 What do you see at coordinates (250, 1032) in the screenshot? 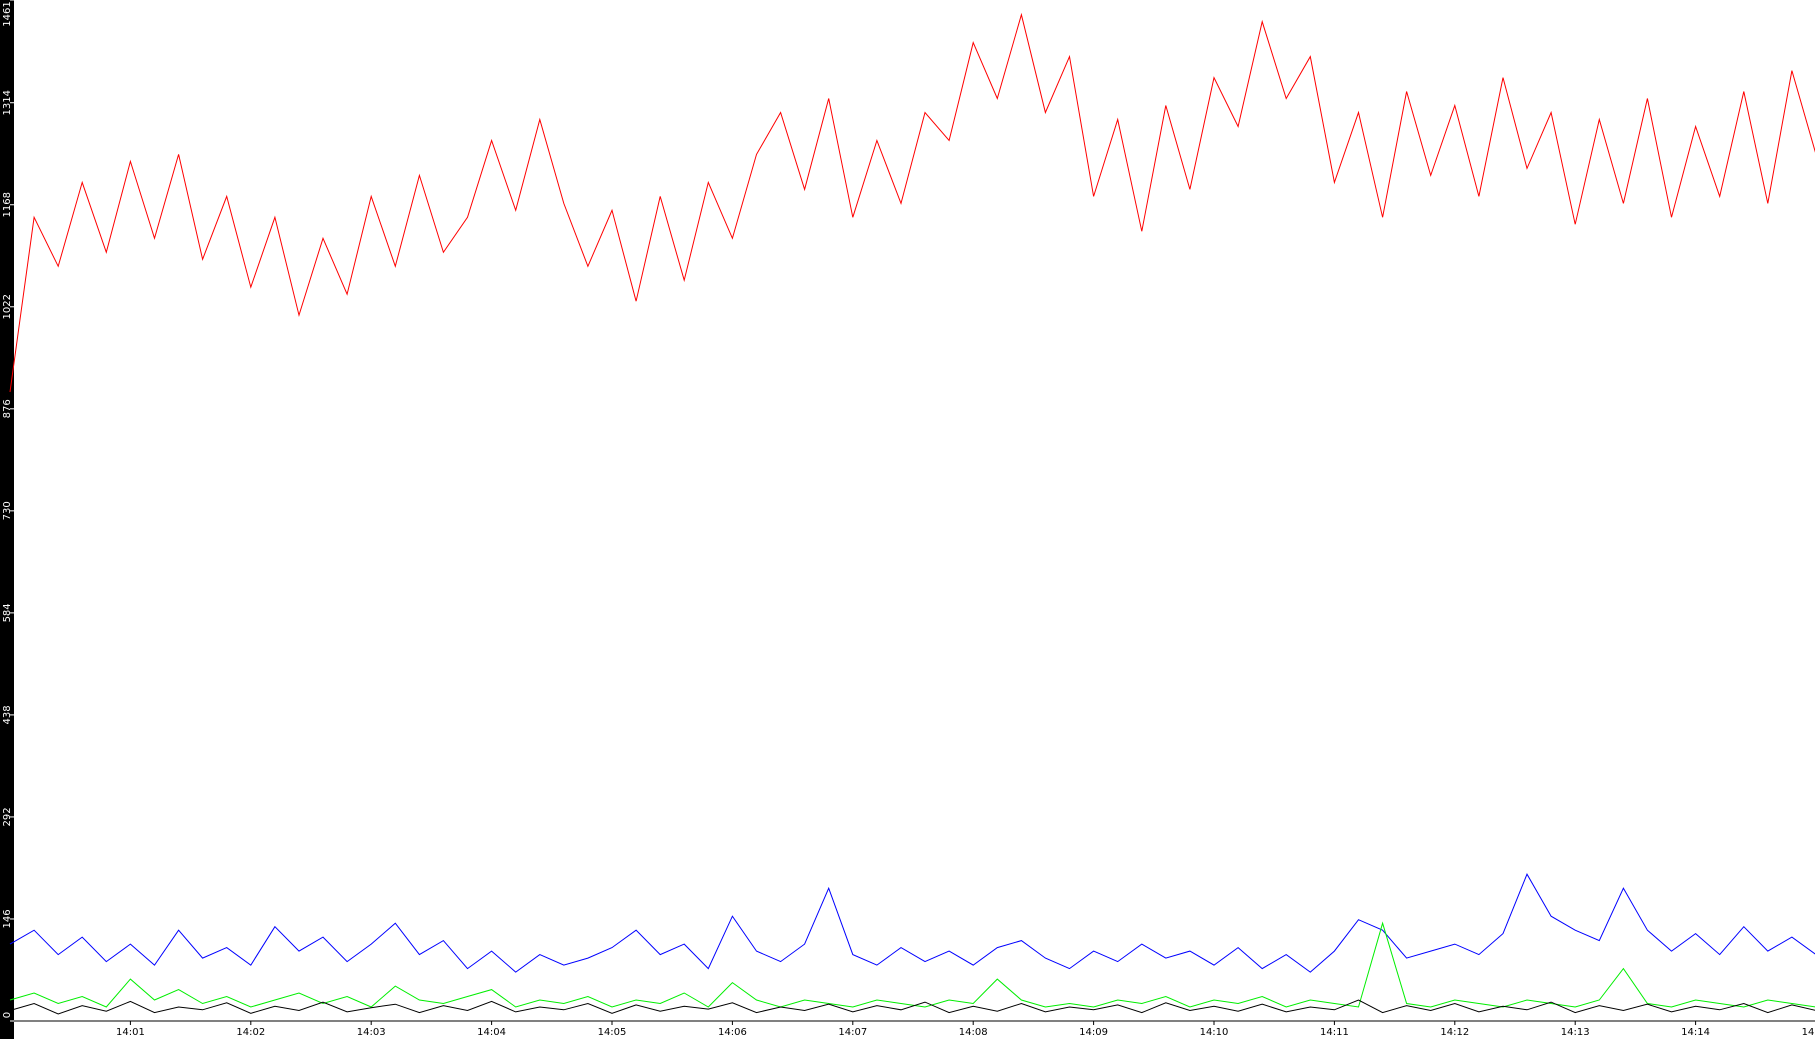
I see `x-tick-label: 14:02` at bounding box center [250, 1032].